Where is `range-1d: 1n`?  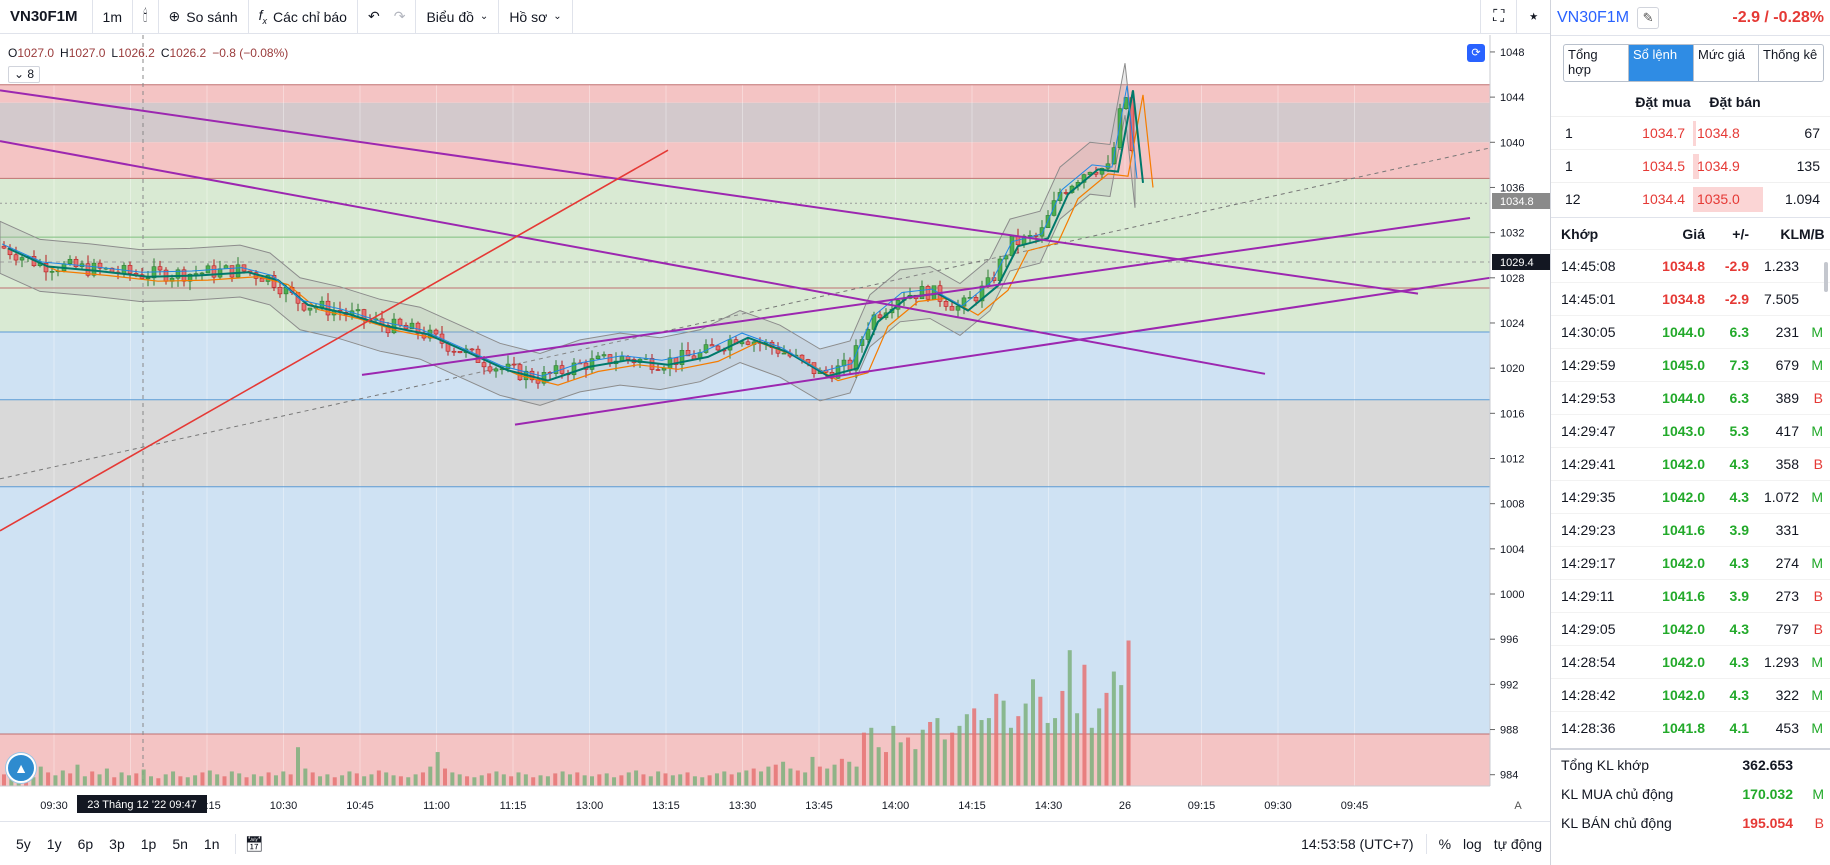
range-1d: 1n is located at coordinates (211, 843).